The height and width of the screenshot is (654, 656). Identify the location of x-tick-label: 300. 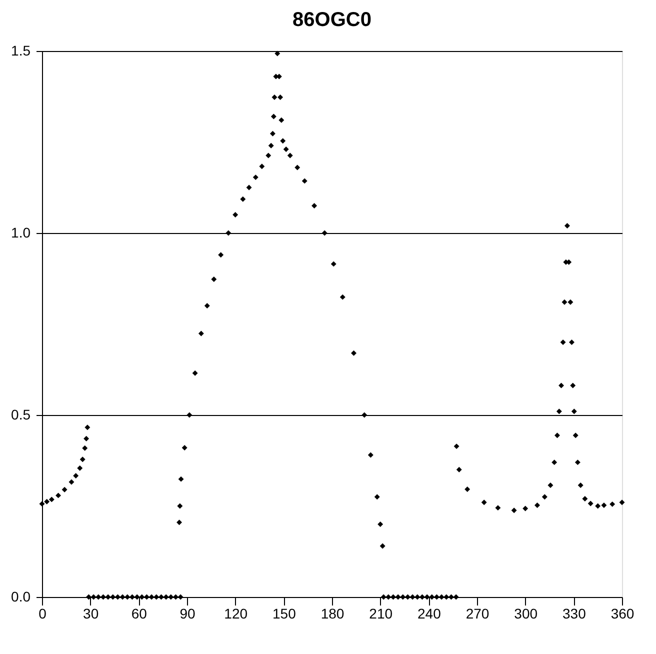
(526, 614).